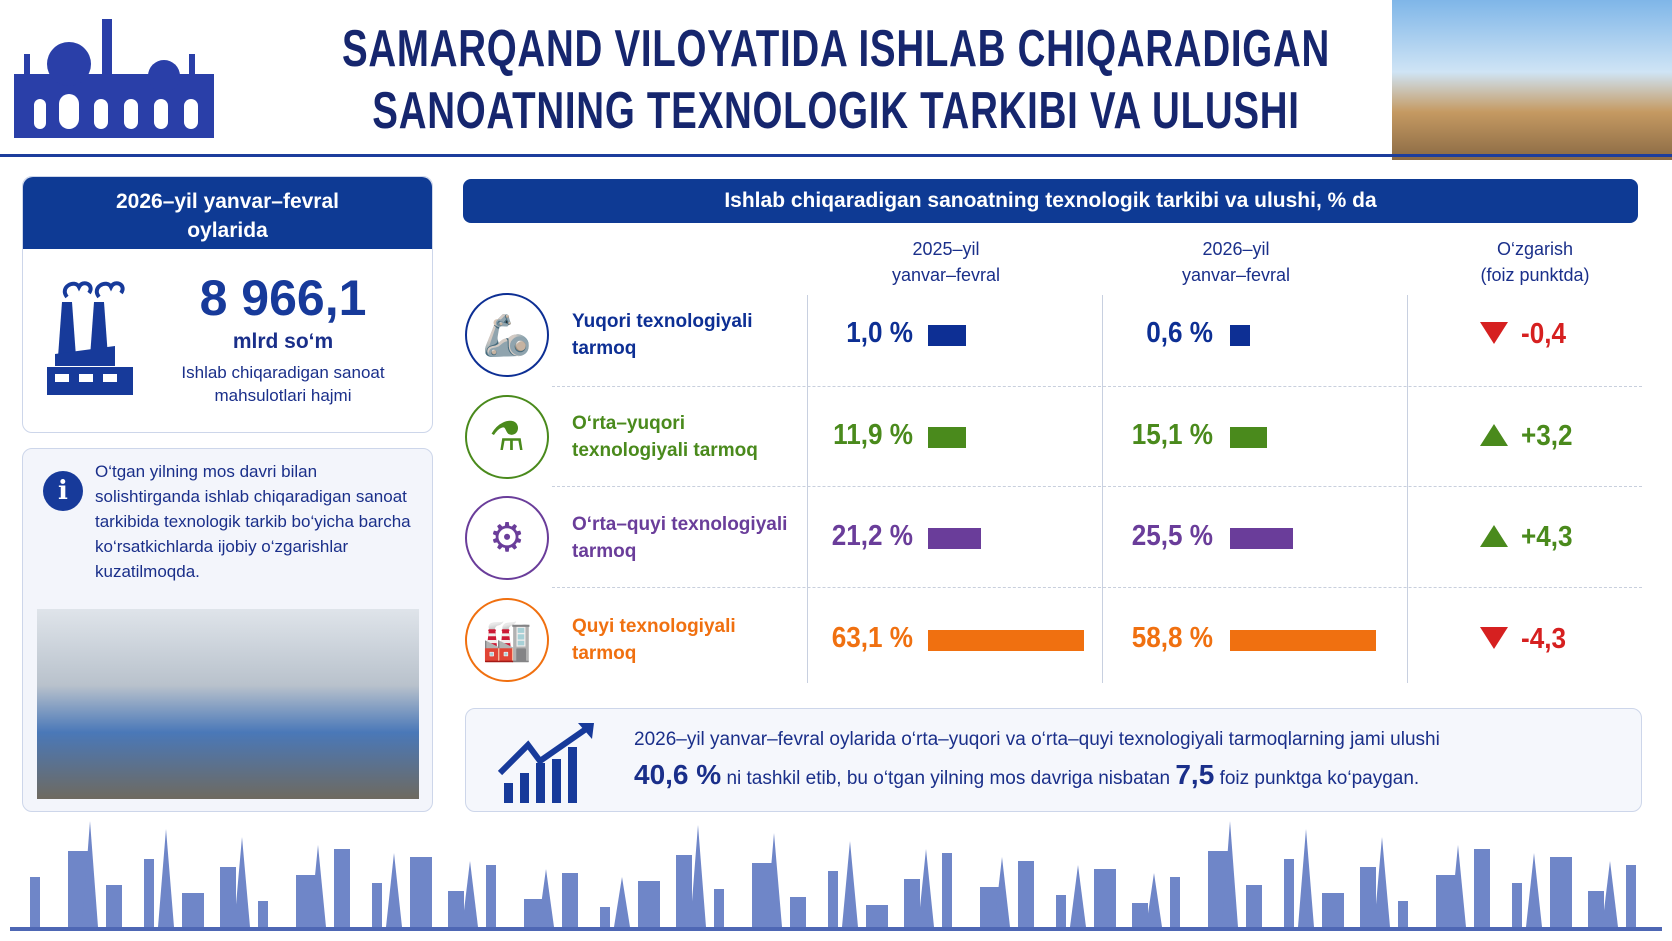 Image resolution: width=1672 pixels, height=941 pixels. What do you see at coordinates (665, 437) in the screenshot?
I see `row-label: O‘rta–yuqori texnologiyali tarmoq` at bounding box center [665, 437].